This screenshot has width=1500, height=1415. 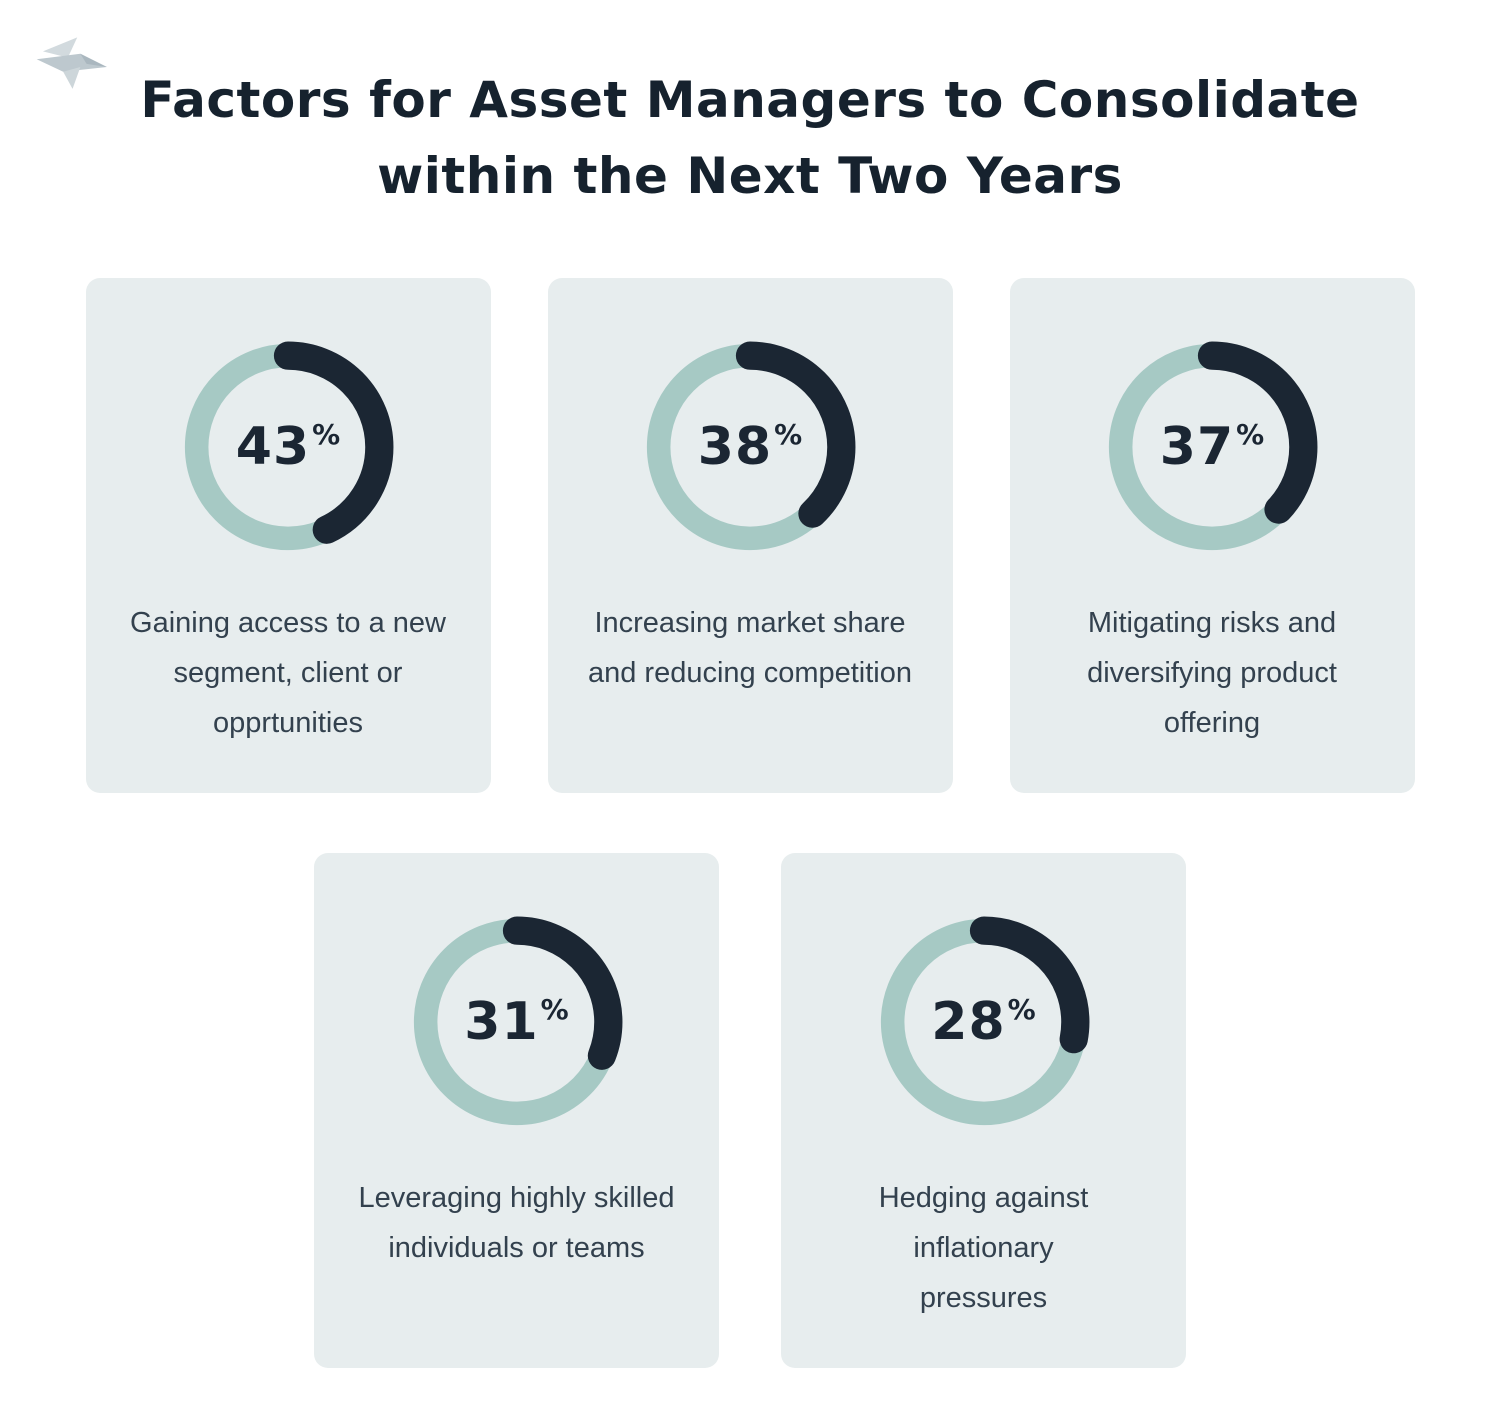 I want to click on donut-chart: 37%, so click(x=1212, y=447).